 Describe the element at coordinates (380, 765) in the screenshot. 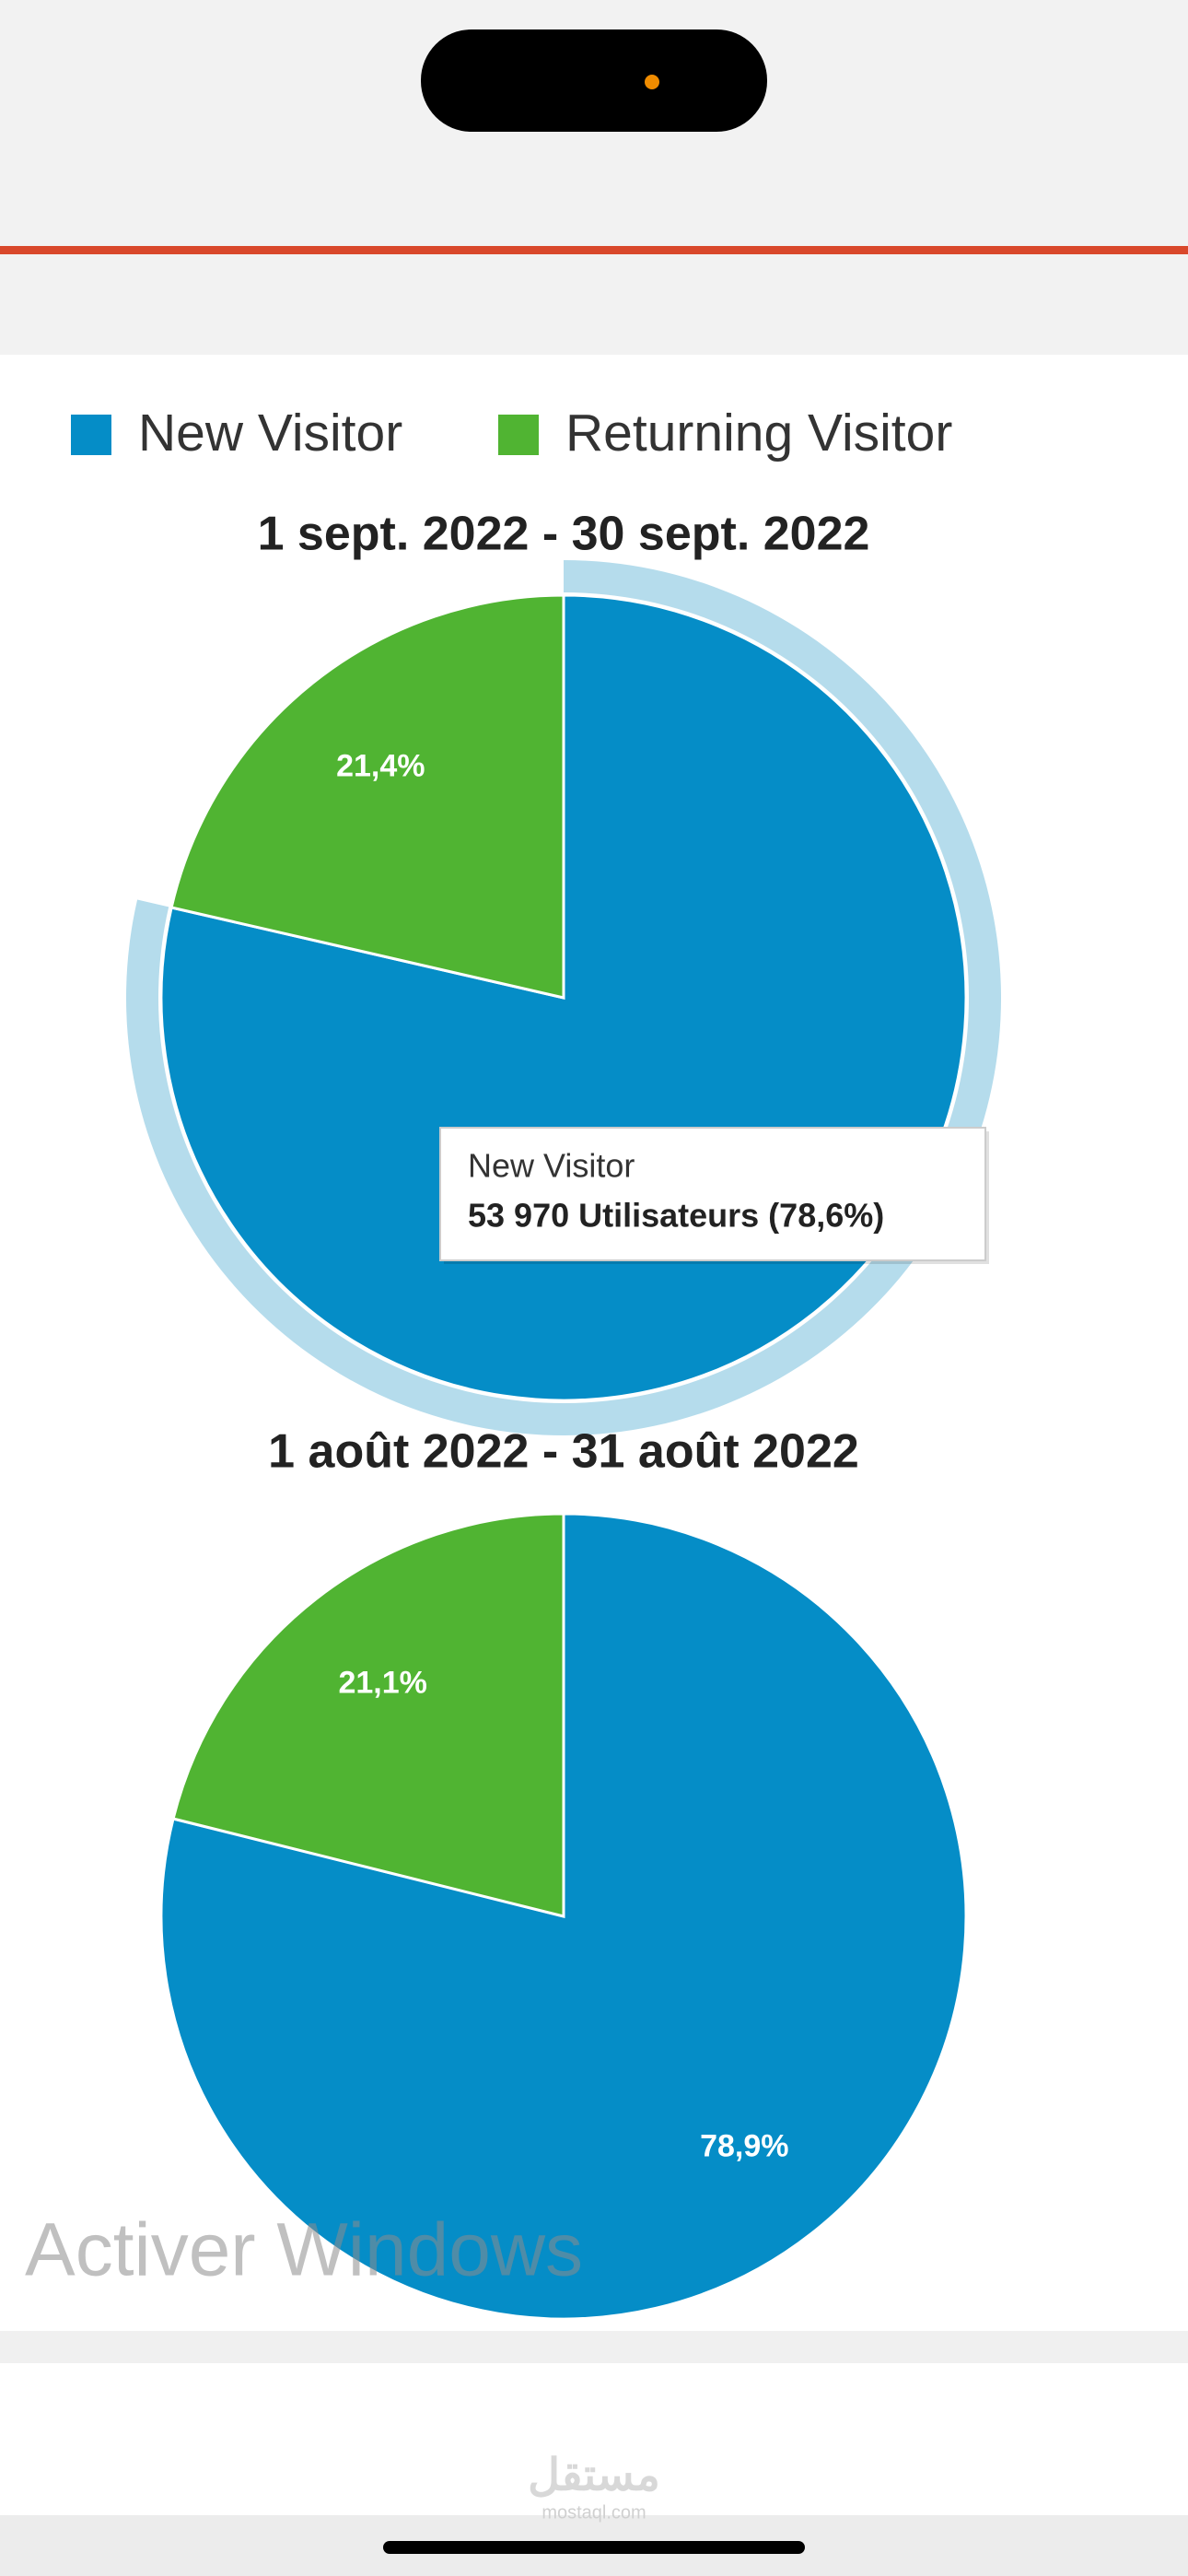

I see `slice-label: 21,4%` at that location.